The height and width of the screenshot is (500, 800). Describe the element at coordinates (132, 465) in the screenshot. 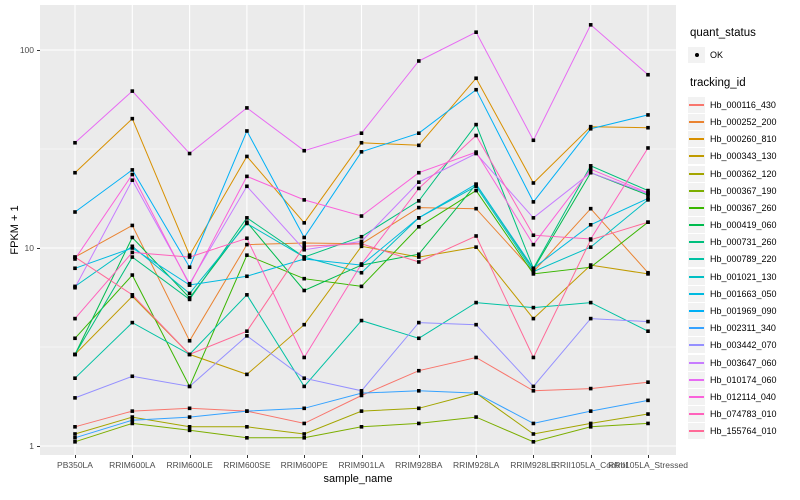

I see `x-tick-label: RRIM600LA` at that location.